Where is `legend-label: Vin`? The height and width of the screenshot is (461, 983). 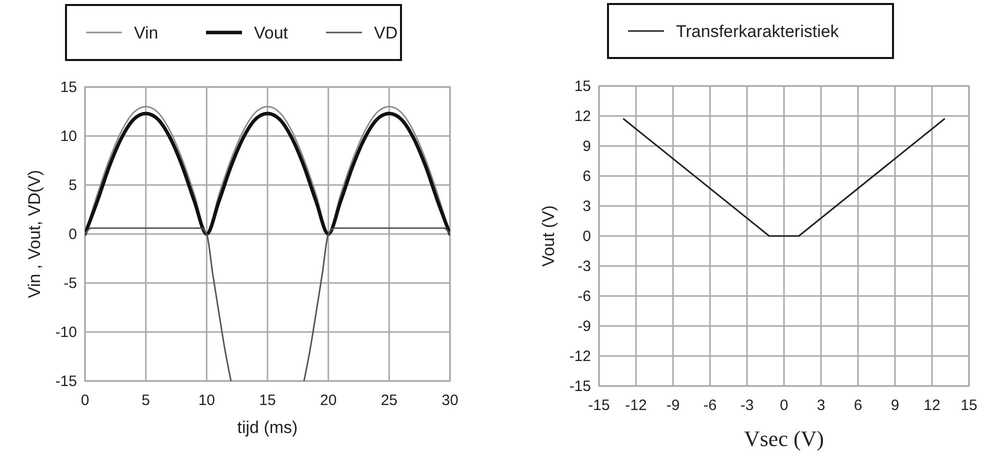 legend-label: Vin is located at coordinates (146, 33).